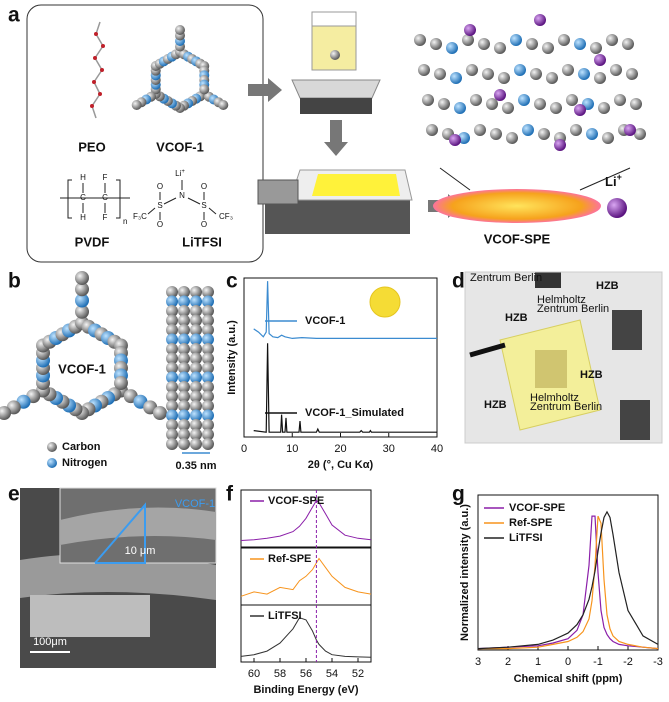 This screenshot has height=702, width=669. What do you see at coordinates (306, 674) in the screenshot?
I see `x-tick-label: 56` at bounding box center [306, 674].